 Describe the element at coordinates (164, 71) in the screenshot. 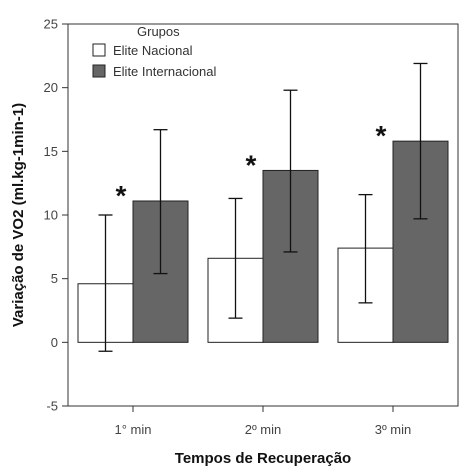

I see `legend-label: Elite Internacional` at that location.